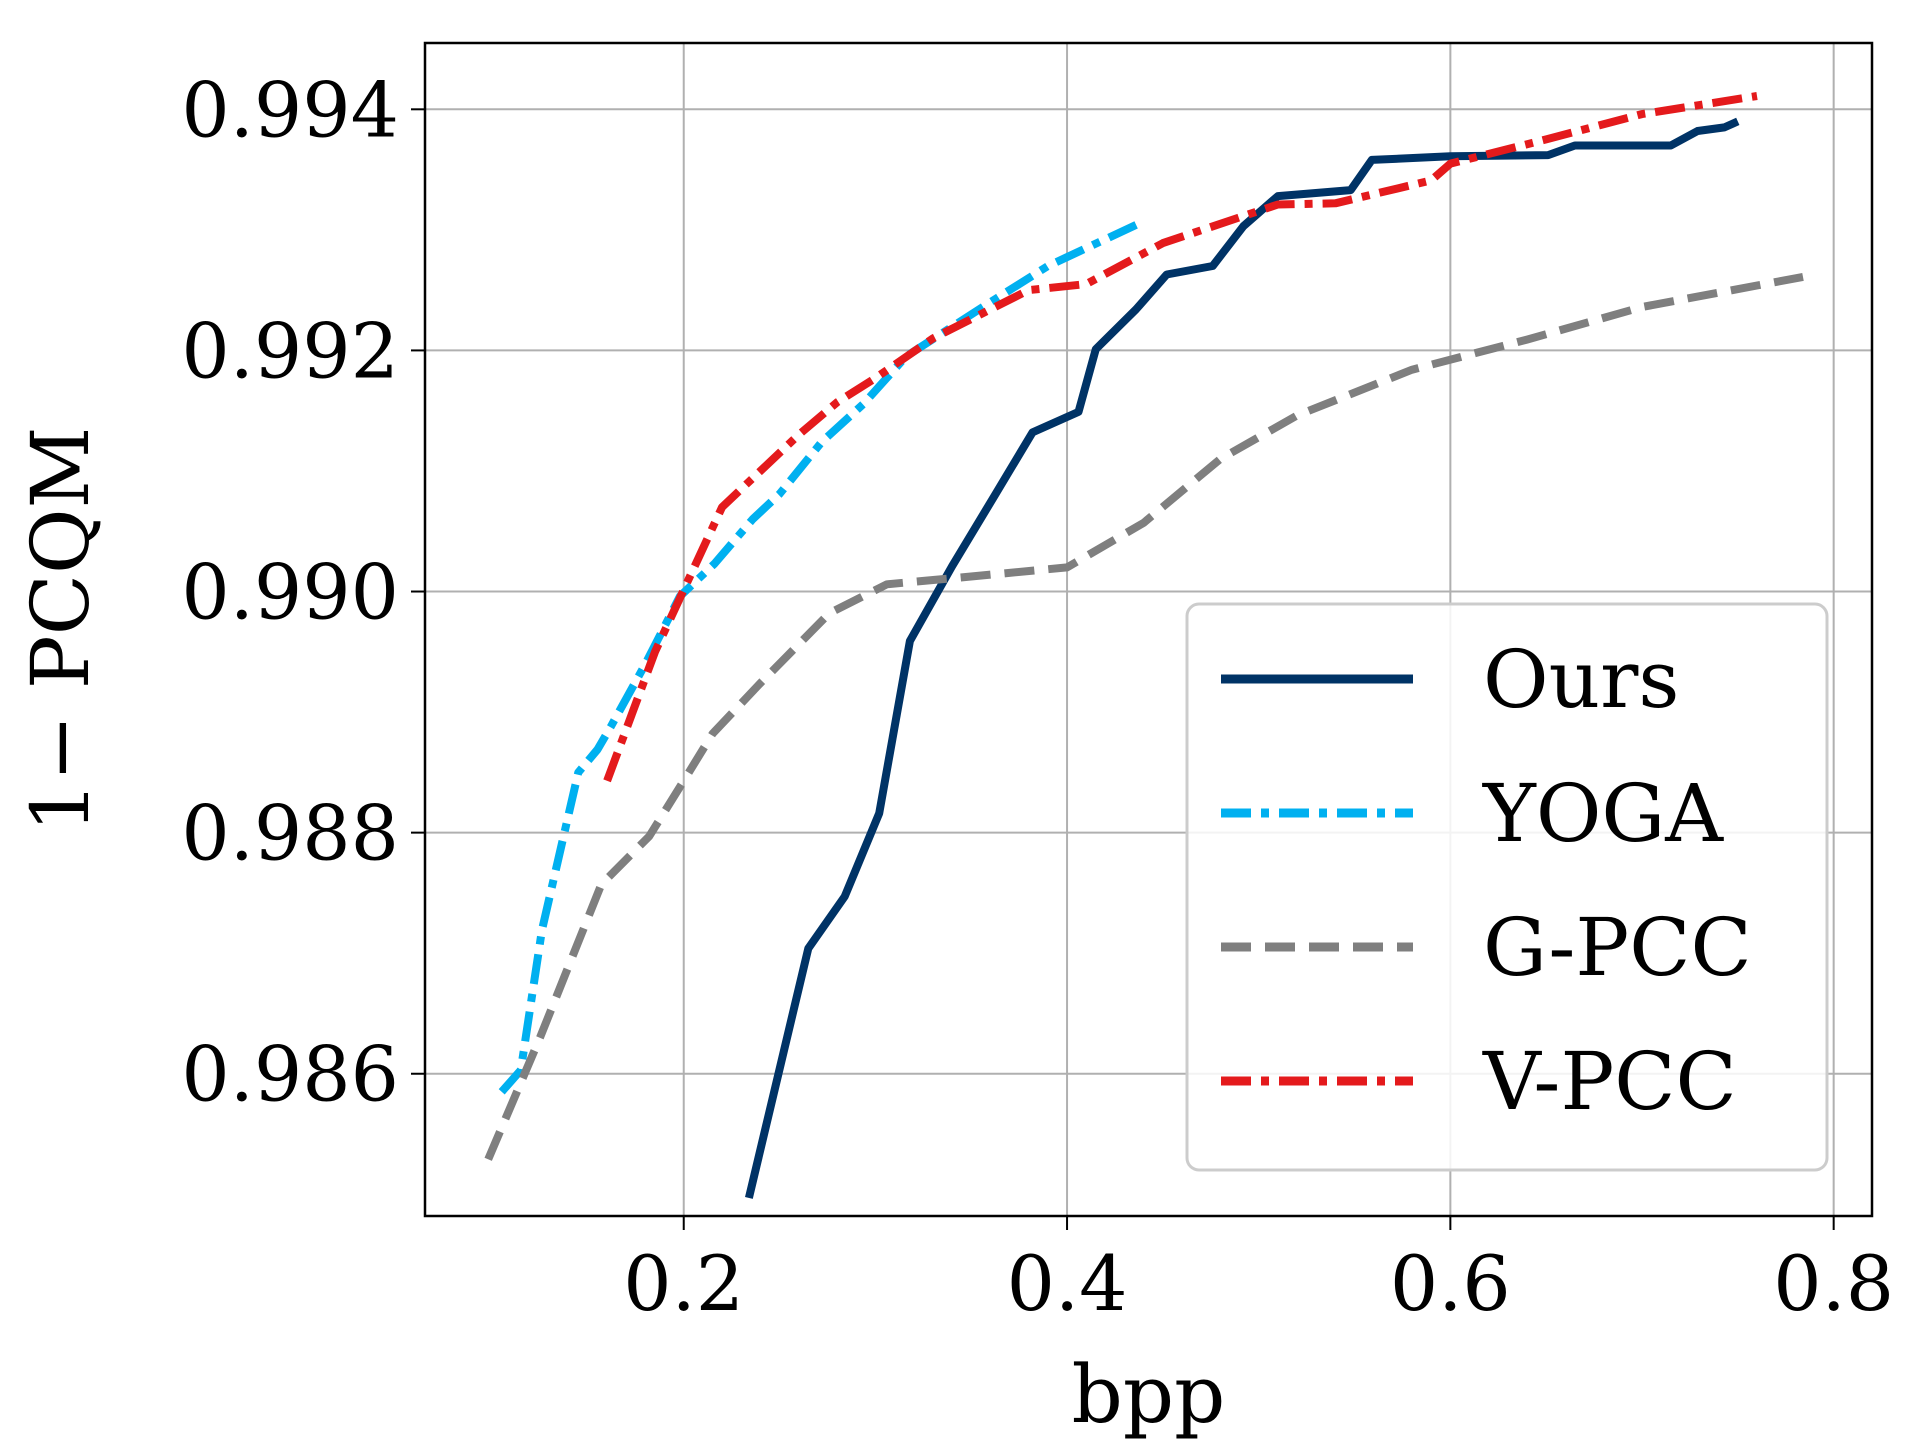  What do you see at coordinates (1609, 1081) in the screenshot?
I see `legend-label: V-PCC` at bounding box center [1609, 1081].